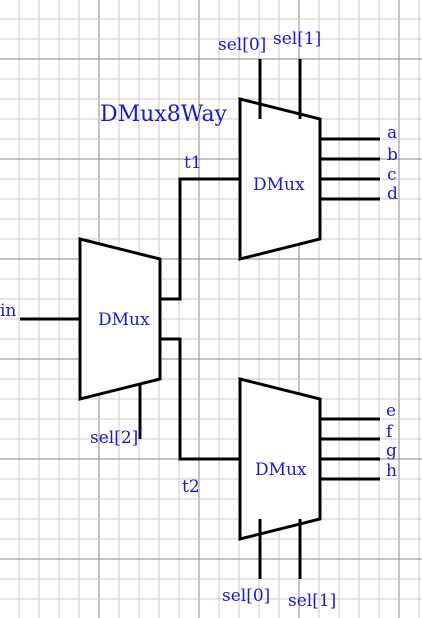 Image resolution: width=422 pixels, height=618 pixels. What do you see at coordinates (281, 470) in the screenshot?
I see `dmux-label-bottom: DMux` at bounding box center [281, 470].